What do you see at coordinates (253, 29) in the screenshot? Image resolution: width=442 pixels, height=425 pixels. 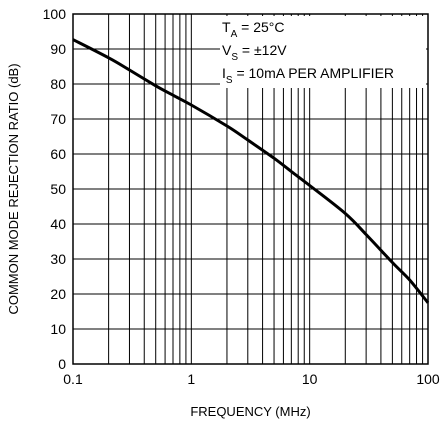 I see `annotation-temperature: TA = 25°C` at bounding box center [253, 29].